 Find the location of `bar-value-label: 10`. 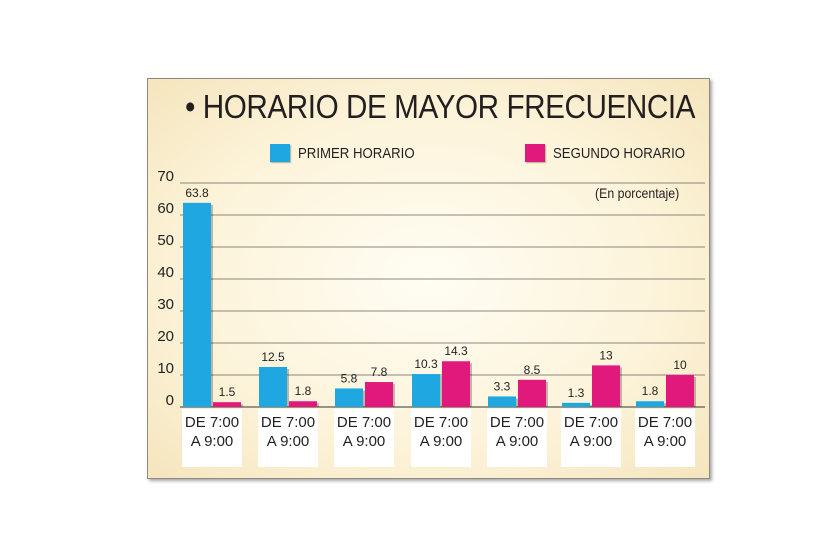

bar-value-label: 10 is located at coordinates (680, 365).